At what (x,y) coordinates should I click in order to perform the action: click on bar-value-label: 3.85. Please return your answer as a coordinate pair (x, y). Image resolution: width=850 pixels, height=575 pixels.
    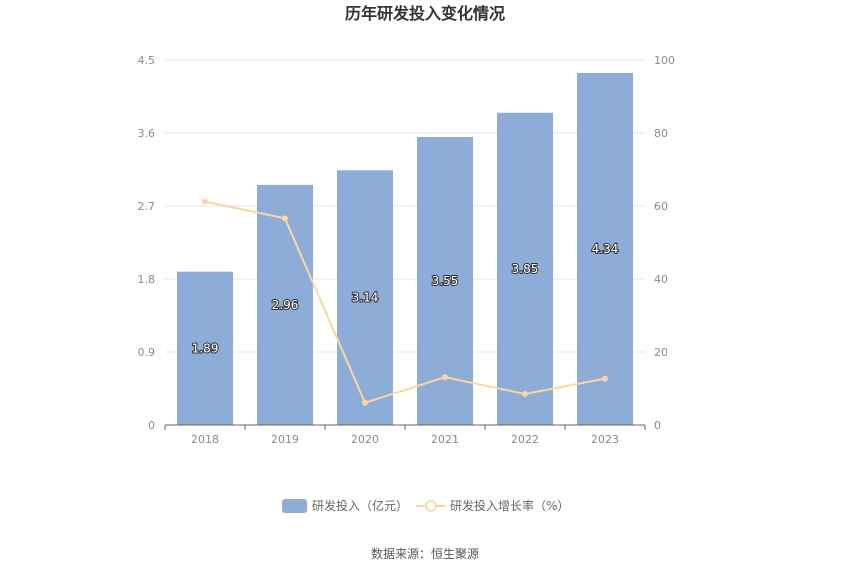
    Looking at the image, I should click on (525, 269).